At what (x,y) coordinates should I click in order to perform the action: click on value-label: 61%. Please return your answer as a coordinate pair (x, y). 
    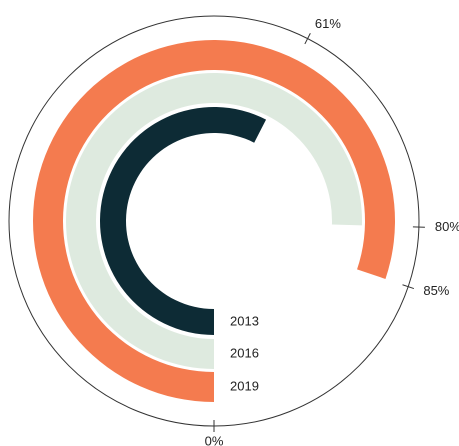
    Looking at the image, I should click on (328, 23).